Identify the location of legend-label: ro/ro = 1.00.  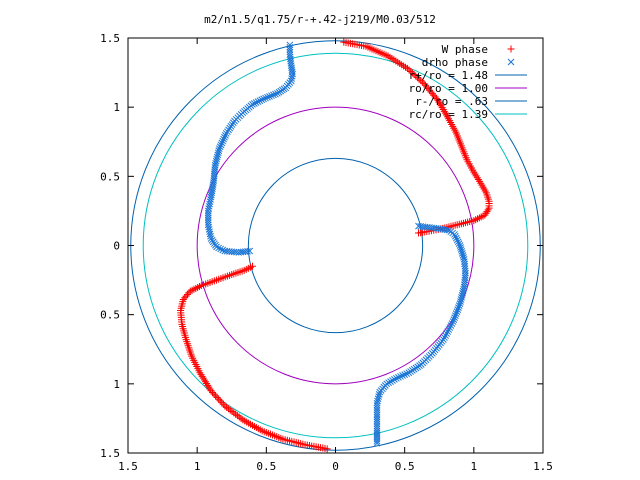
(448, 88).